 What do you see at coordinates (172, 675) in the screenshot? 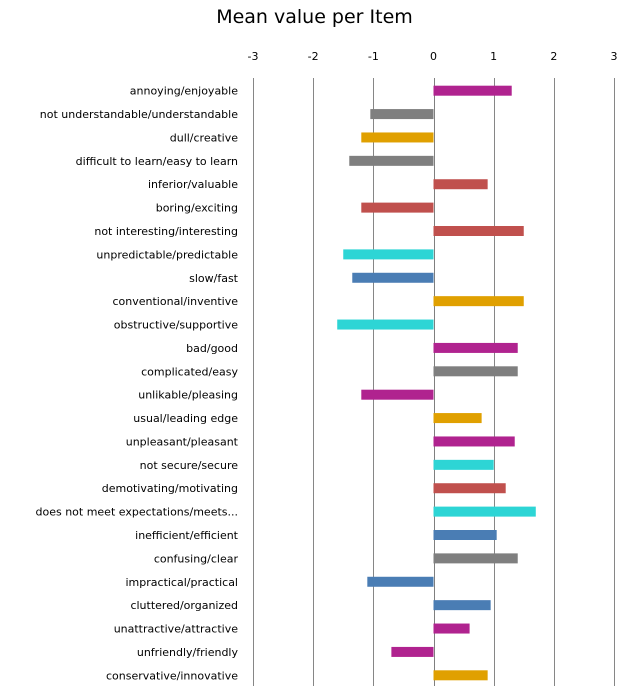
I see `category-label: conservative/innovative` at bounding box center [172, 675].